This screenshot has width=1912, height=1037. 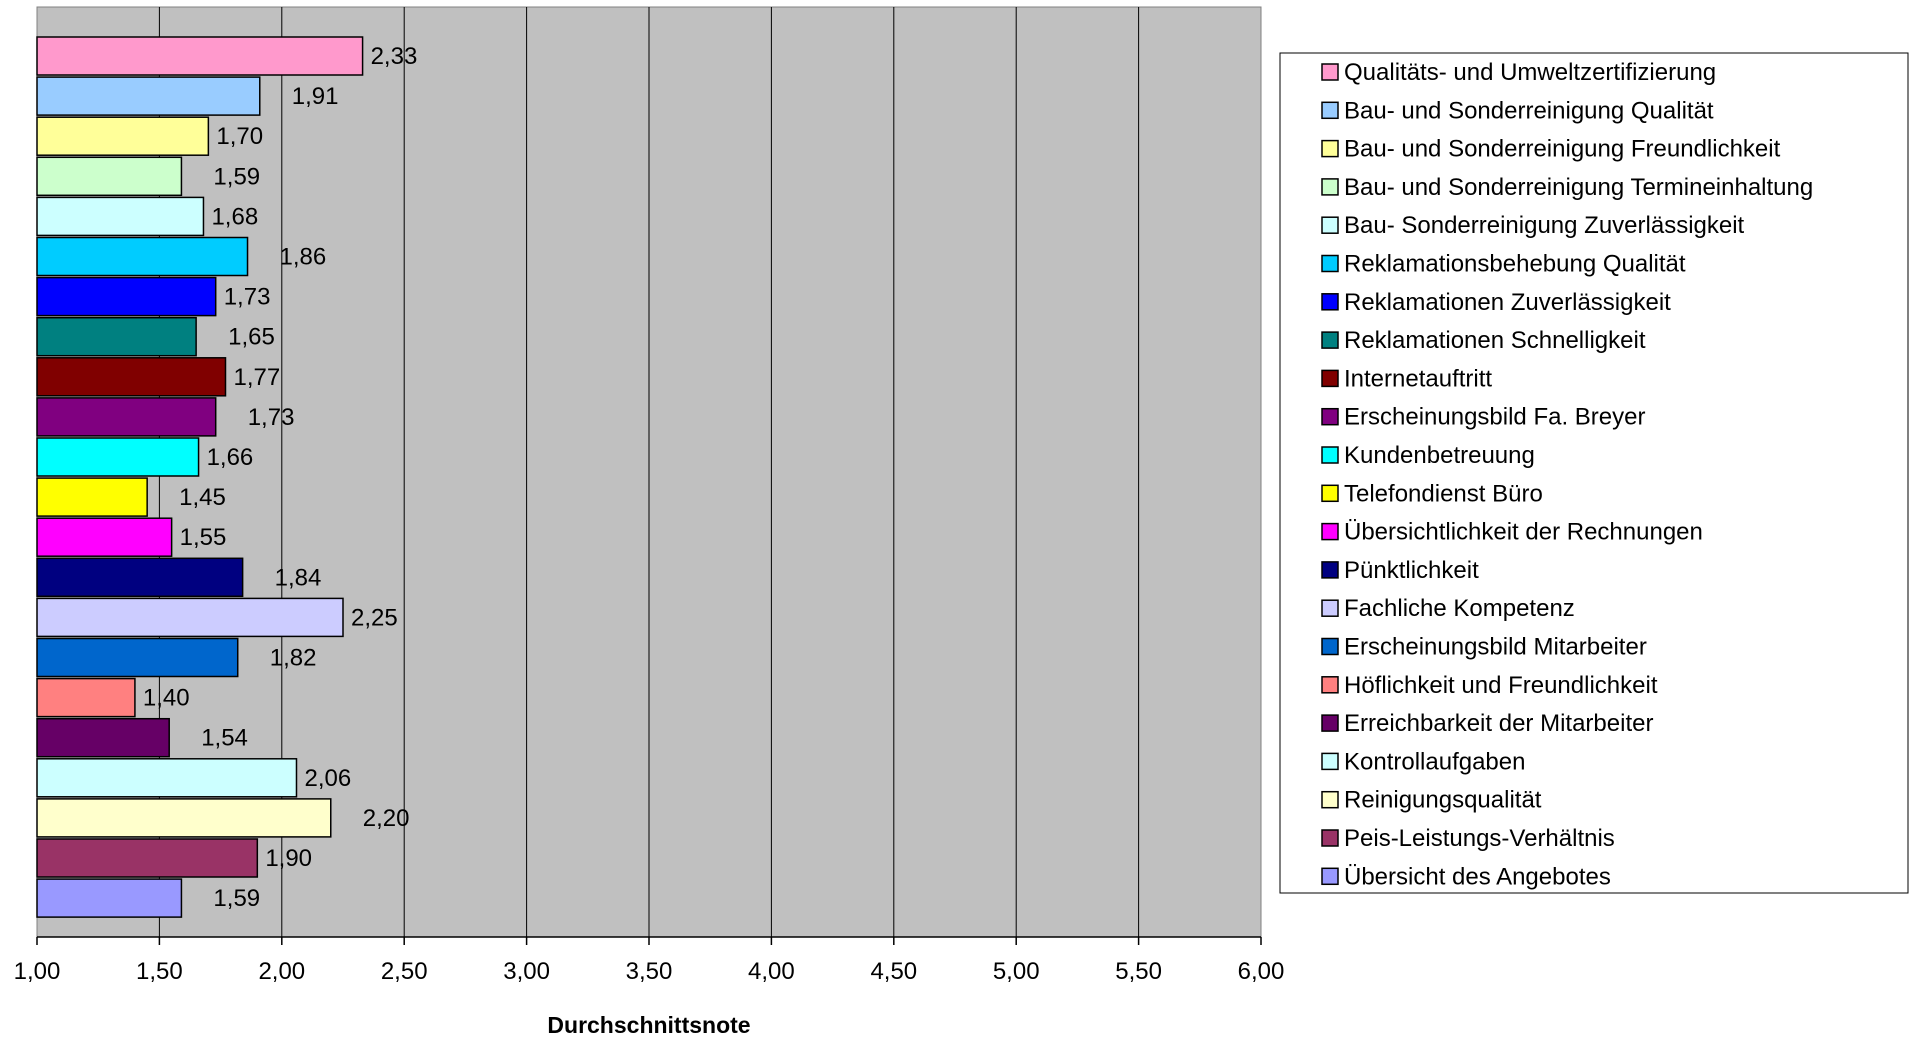 What do you see at coordinates (649, 971) in the screenshot?
I see `x-tick-label: 3,50` at bounding box center [649, 971].